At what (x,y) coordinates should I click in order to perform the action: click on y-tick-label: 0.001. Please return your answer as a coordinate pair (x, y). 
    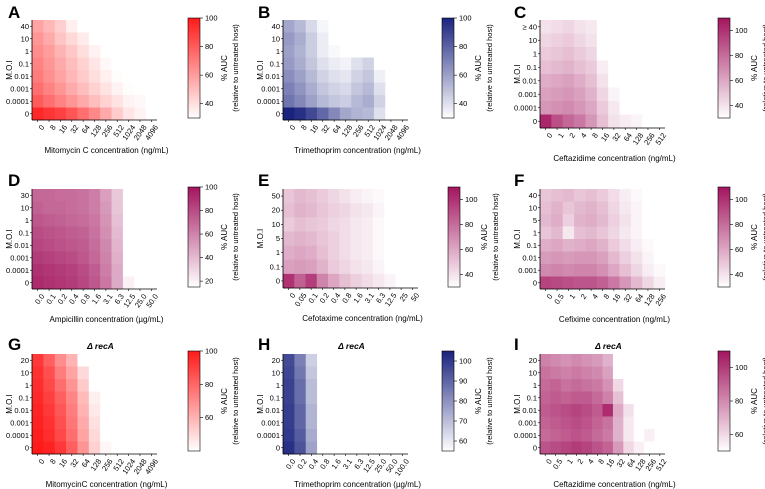
    Looking at the image, I should click on (527, 270).